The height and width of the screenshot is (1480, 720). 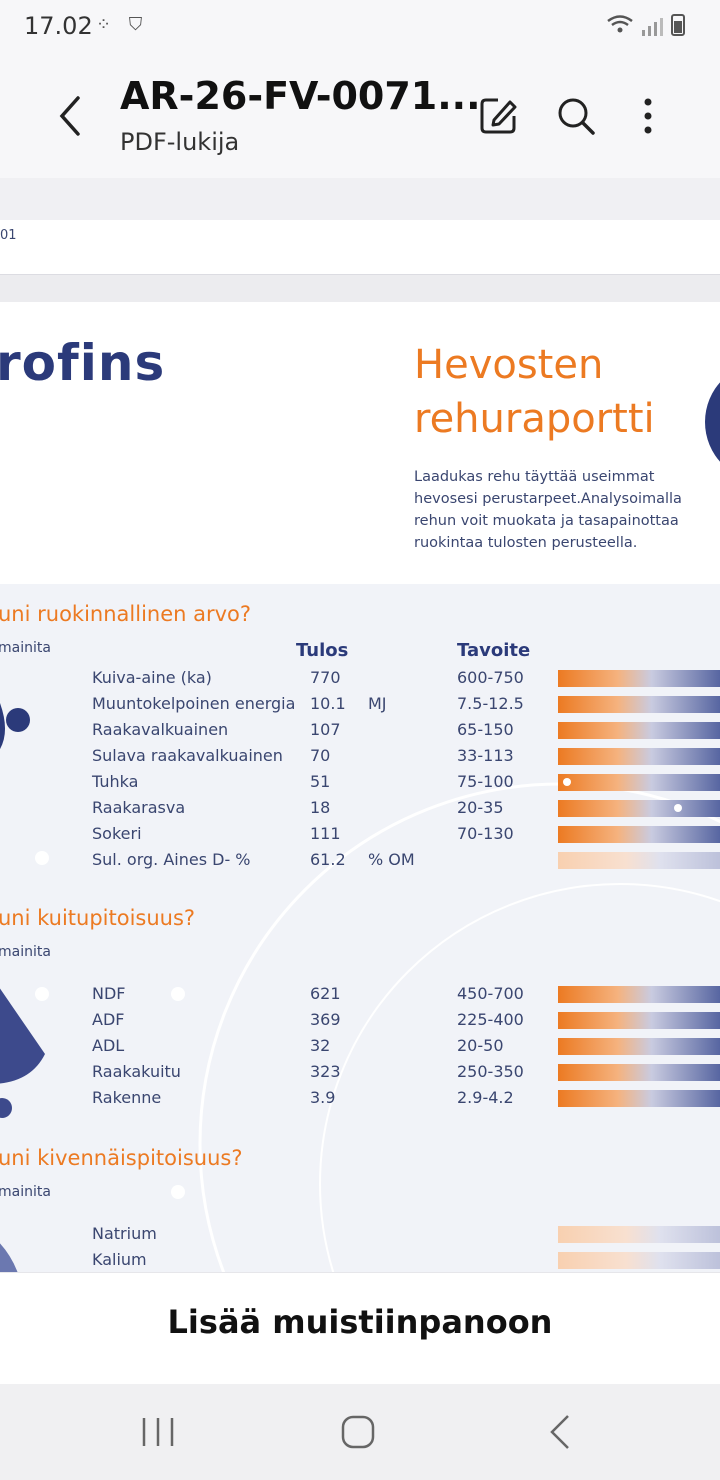 What do you see at coordinates (494, 650) in the screenshot?
I see `column-header-target: Tavoite` at bounding box center [494, 650].